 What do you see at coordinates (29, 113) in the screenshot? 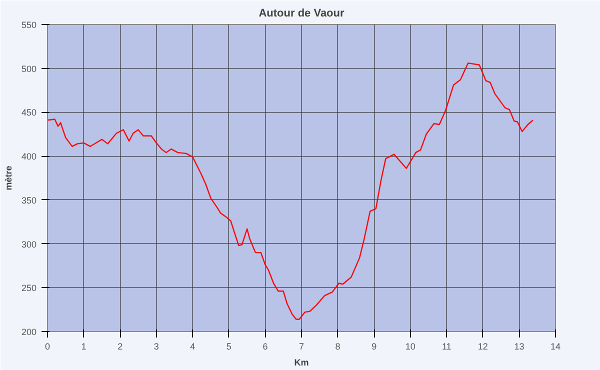
I see `y-tick-label: 450` at bounding box center [29, 113].